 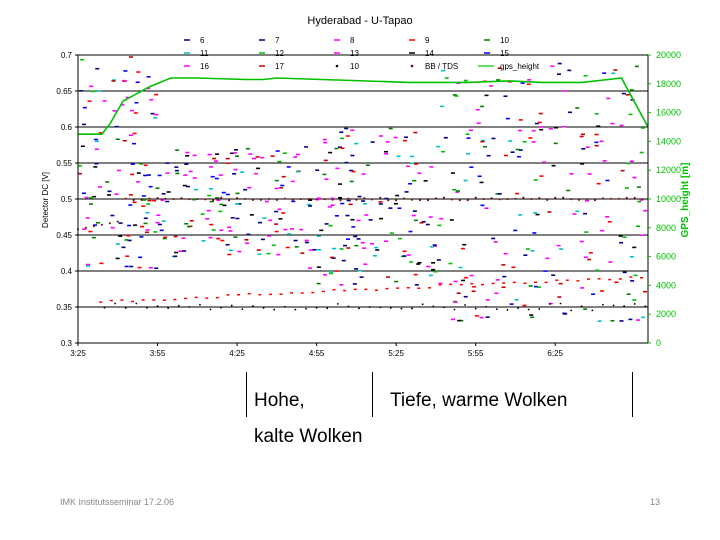 What do you see at coordinates (64, 235) in the screenshot?
I see `y-tick-label: 0.45` at bounding box center [64, 235].